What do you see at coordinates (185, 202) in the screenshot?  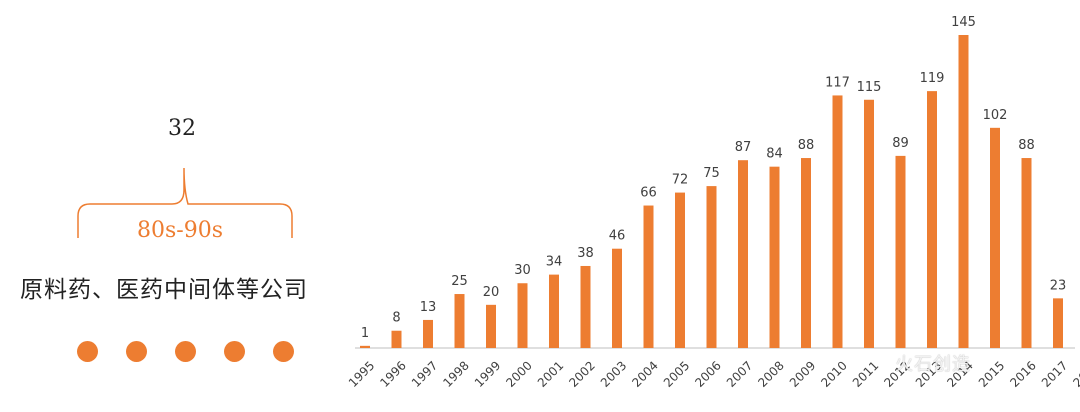 I see `curly-brace-icon` at bounding box center [185, 202].